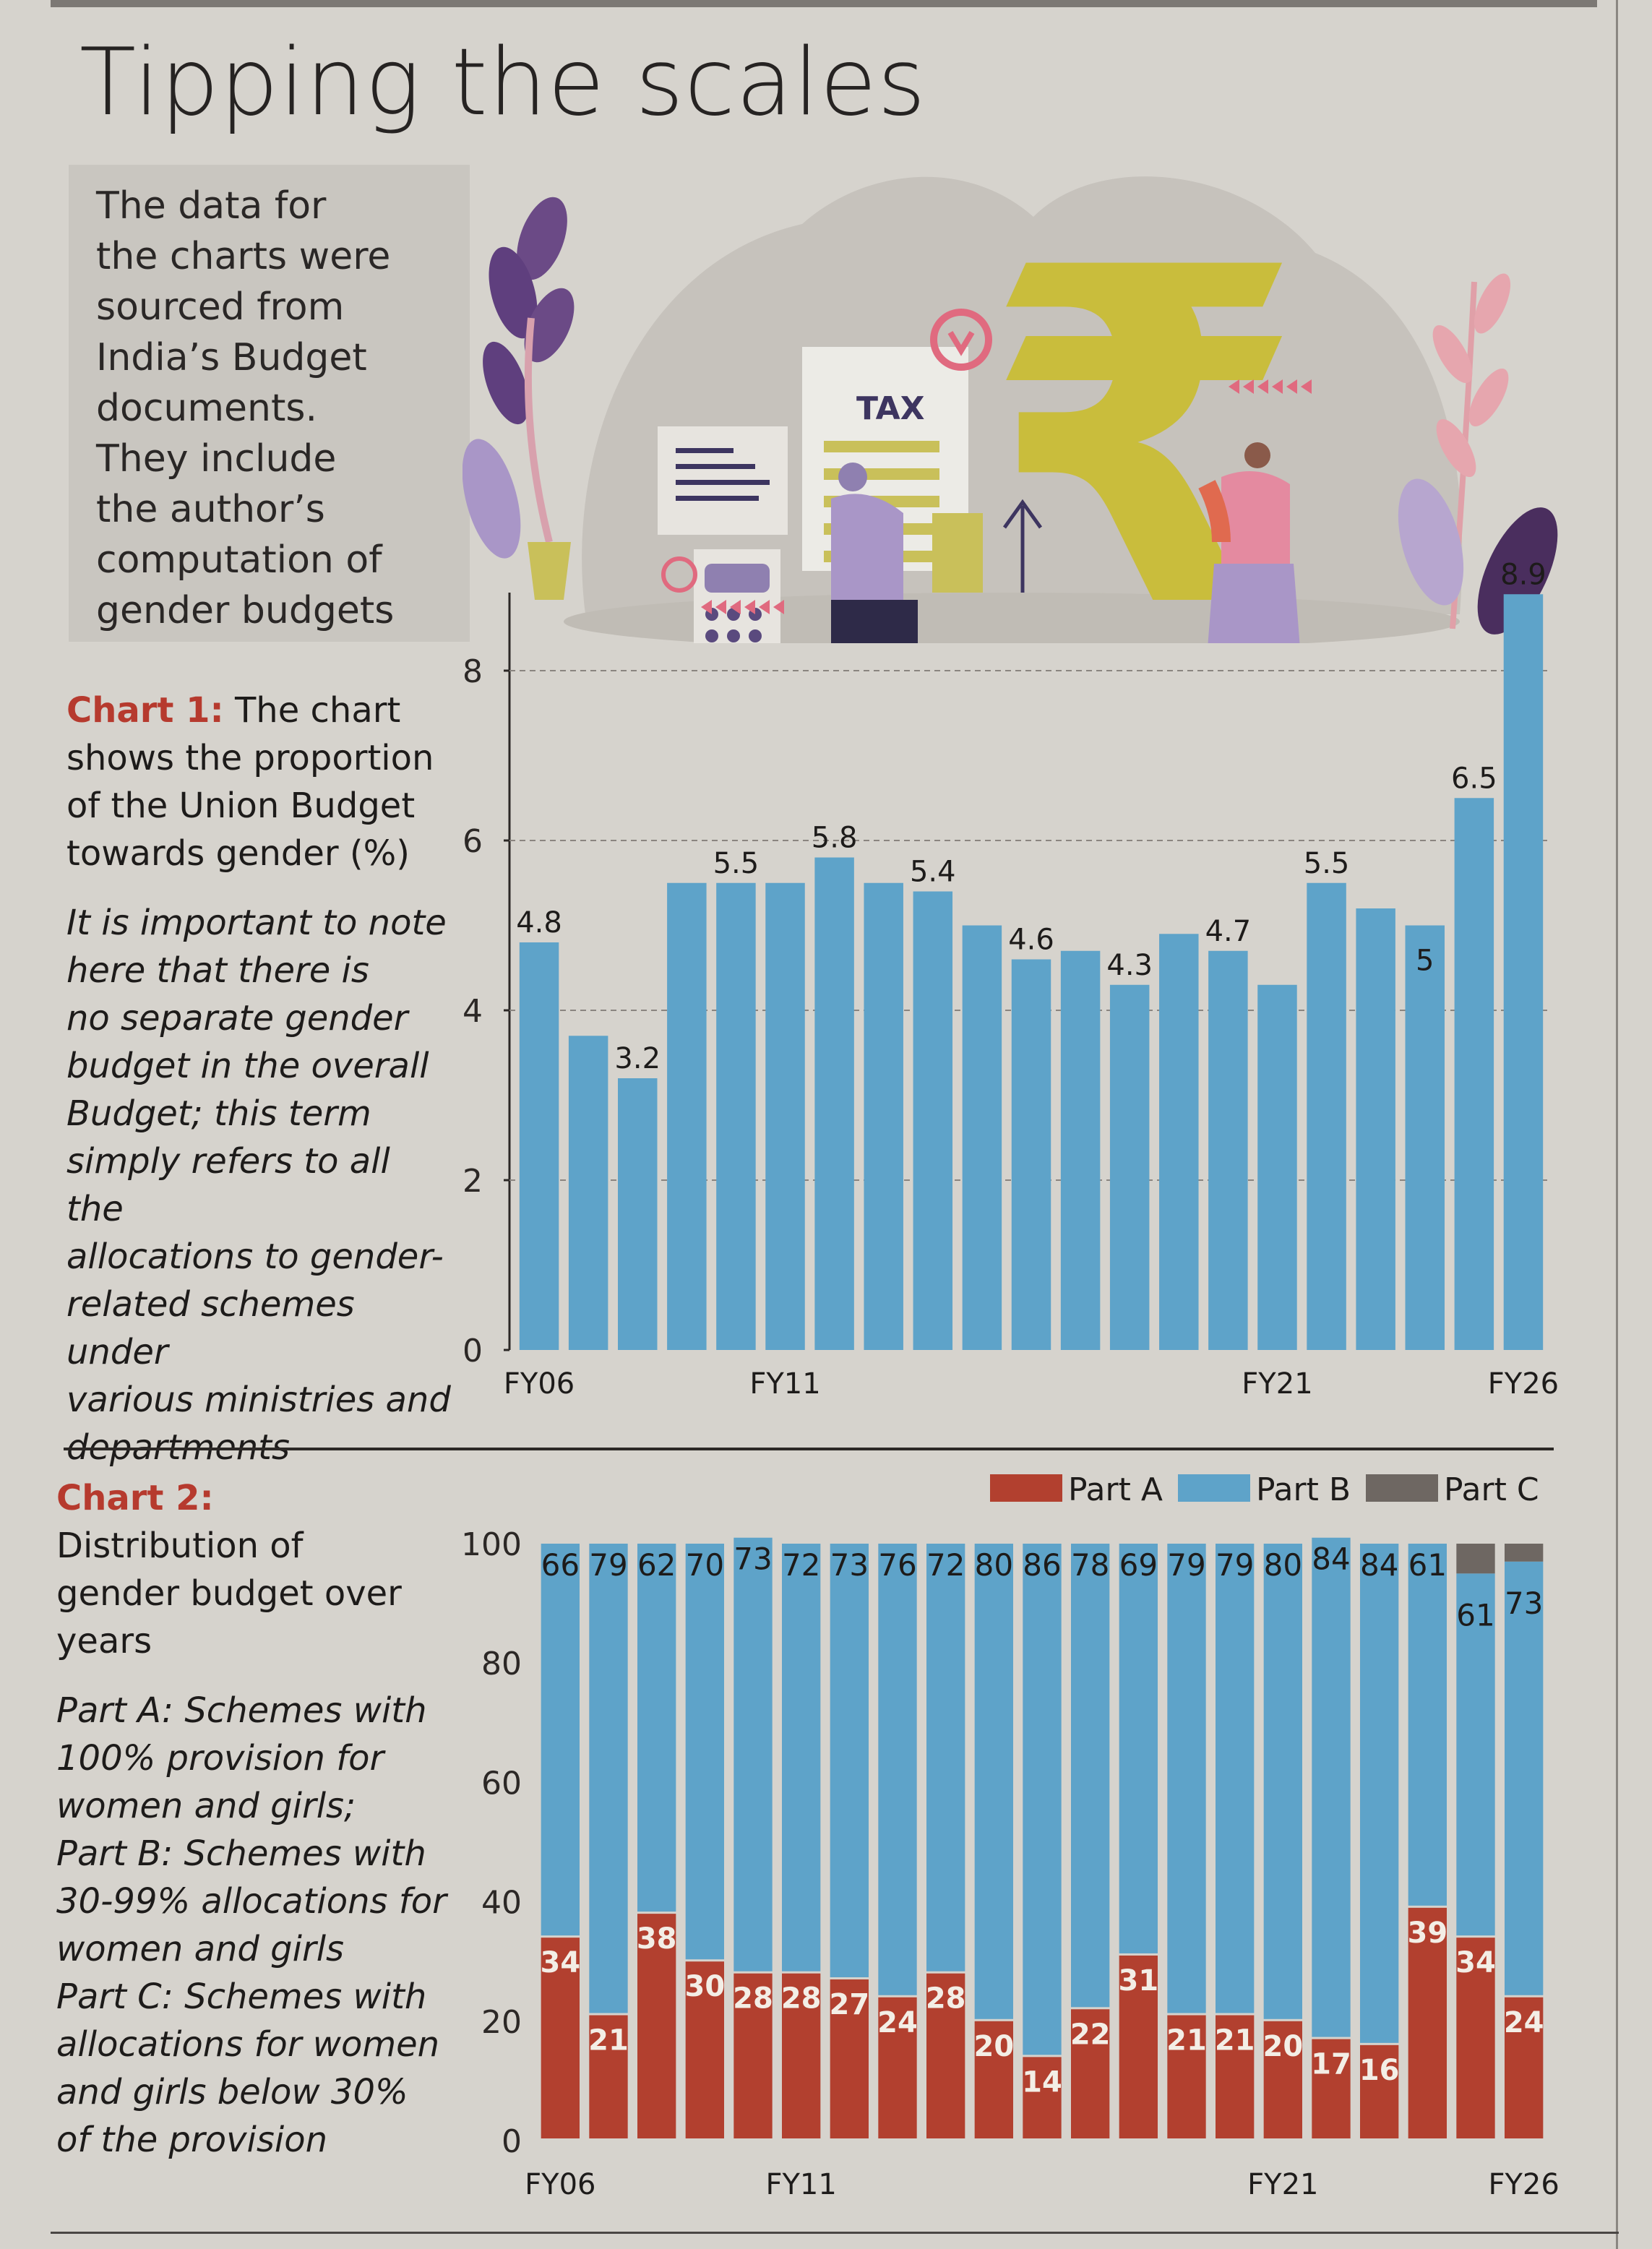 The height and width of the screenshot is (2249, 1652). I want to click on note-line: women and girls, so click(200, 1949).